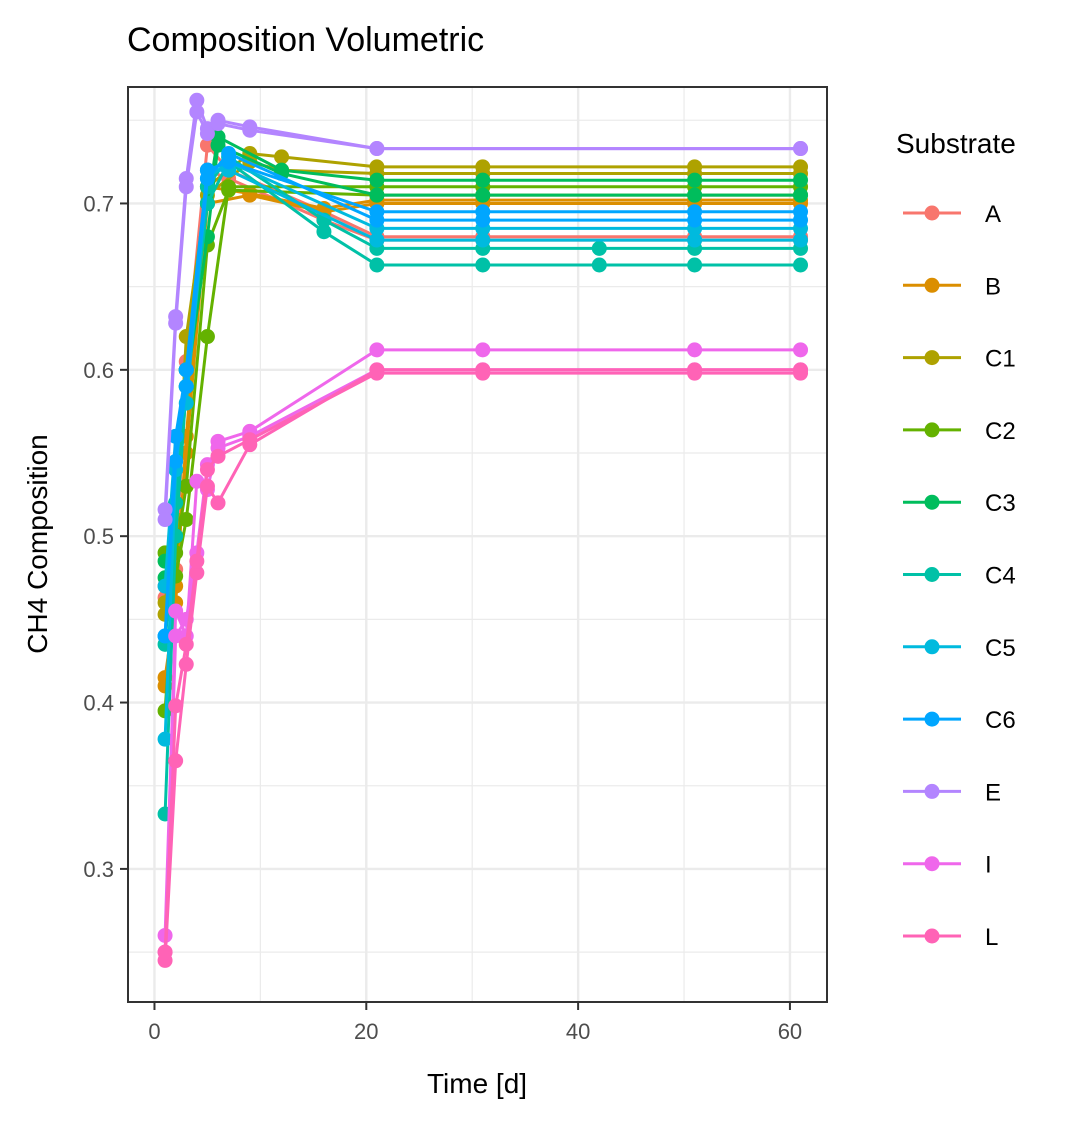 This screenshot has height=1125, width=1081. Describe the element at coordinates (959, 648) in the screenshot. I see `legend-item-c5: C5` at that location.